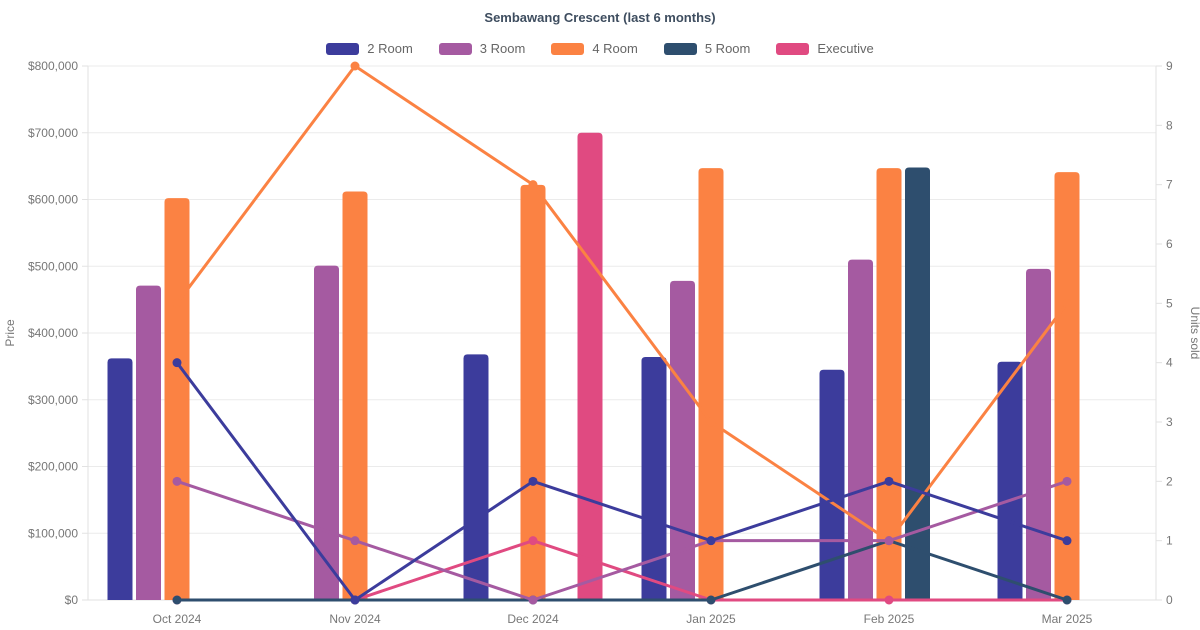 Image resolution: width=1200 pixels, height=630 pixels. I want to click on legend-item-5-room: 5 Room, so click(707, 48).